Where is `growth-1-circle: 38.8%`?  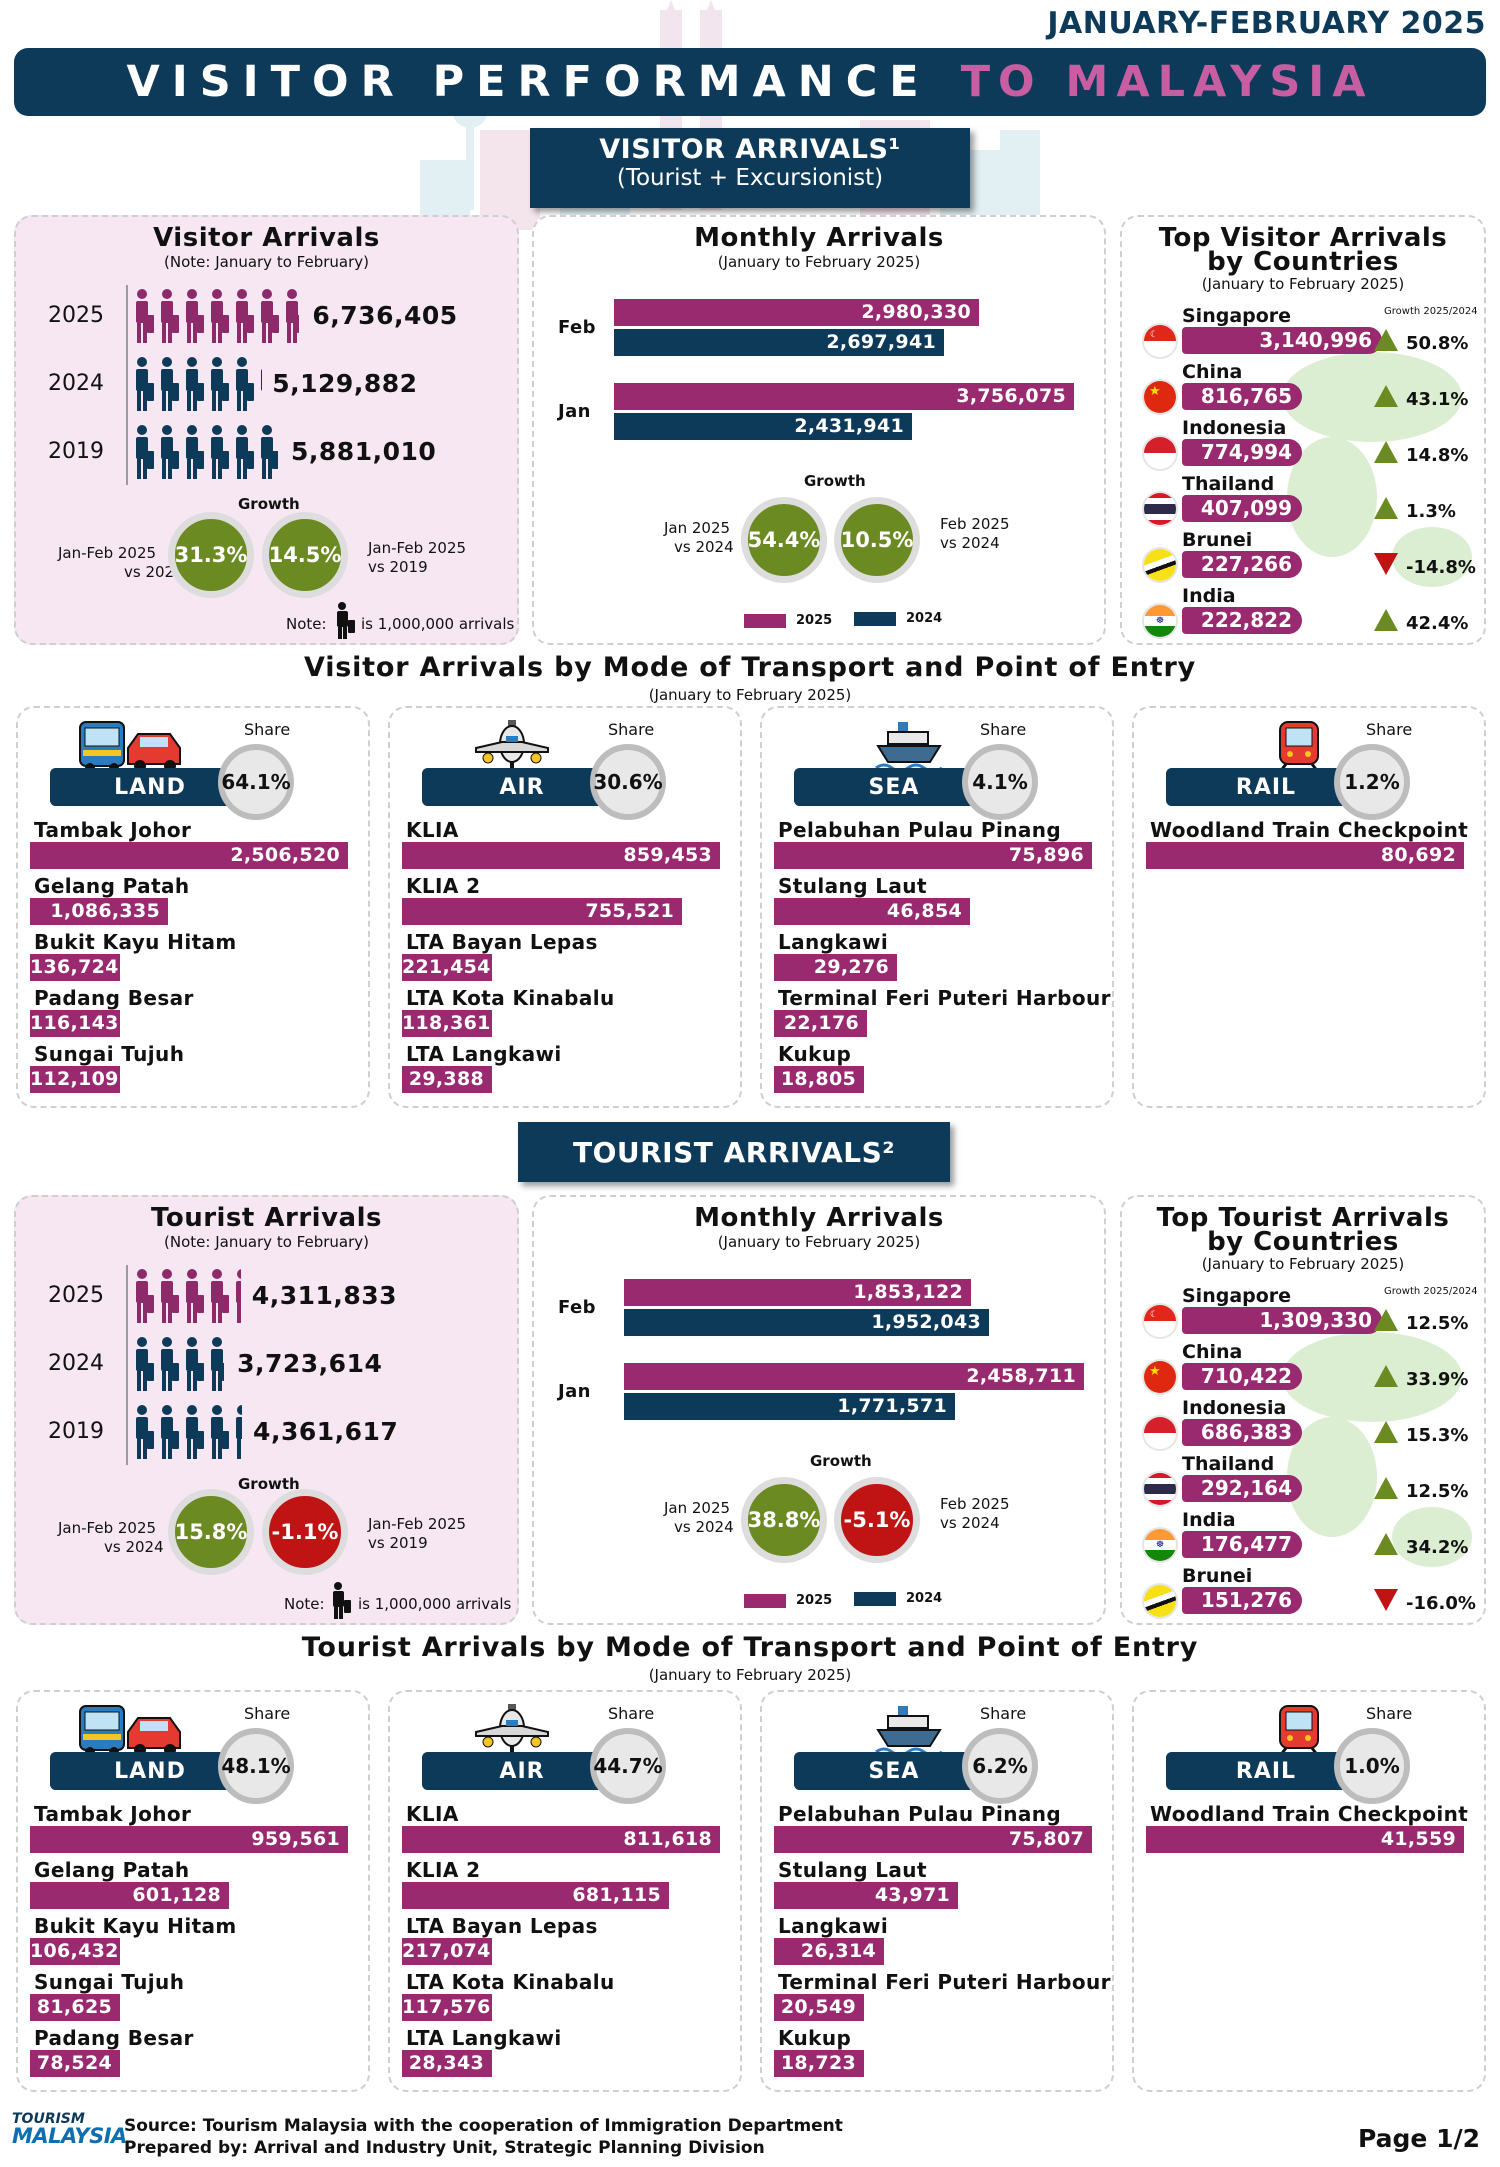 growth-1-circle: 38.8% is located at coordinates (784, 1520).